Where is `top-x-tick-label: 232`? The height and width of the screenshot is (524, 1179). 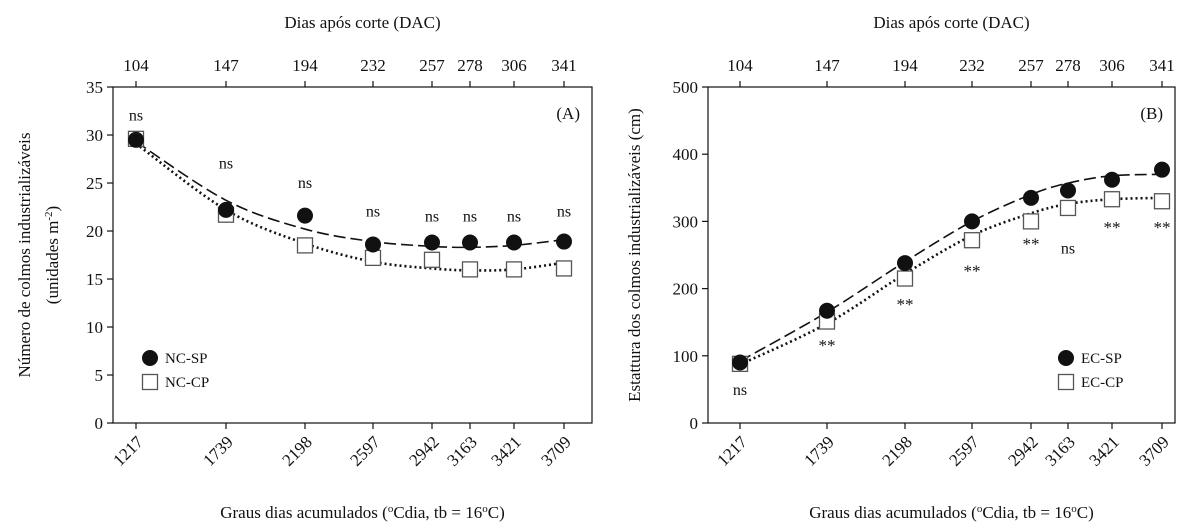 top-x-tick-label: 232 is located at coordinates (373, 65).